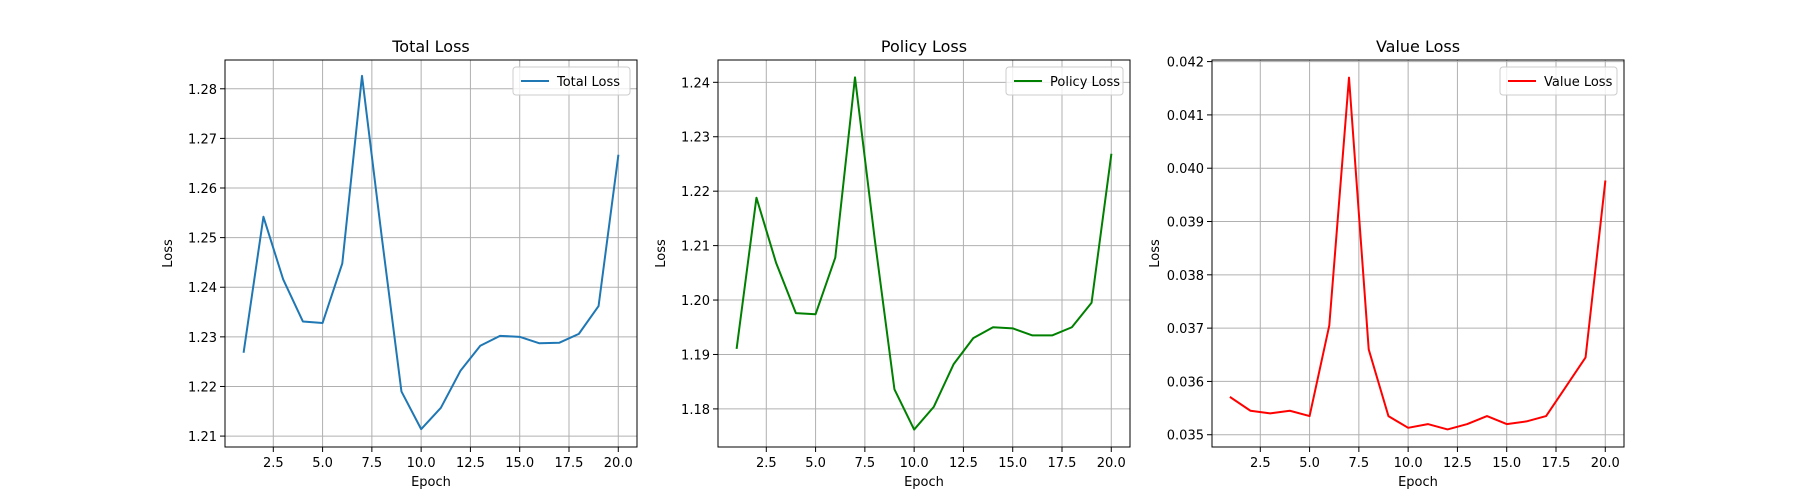  What do you see at coordinates (695, 301) in the screenshot?
I see `y-tick-label: 1.20` at bounding box center [695, 301].